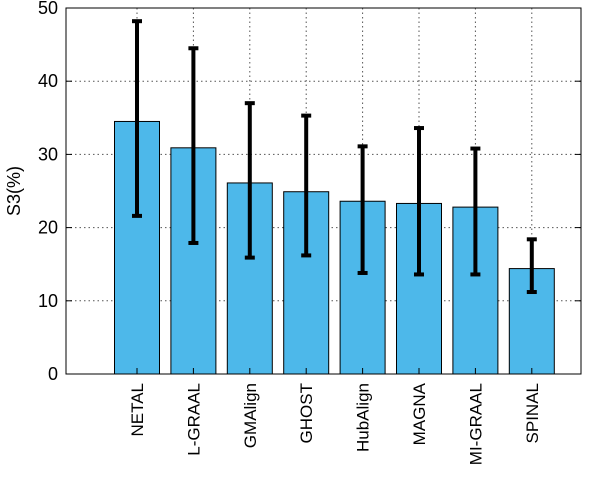  Describe the element at coordinates (250, 415) in the screenshot. I see `x-category-label: GMAlign` at that location.